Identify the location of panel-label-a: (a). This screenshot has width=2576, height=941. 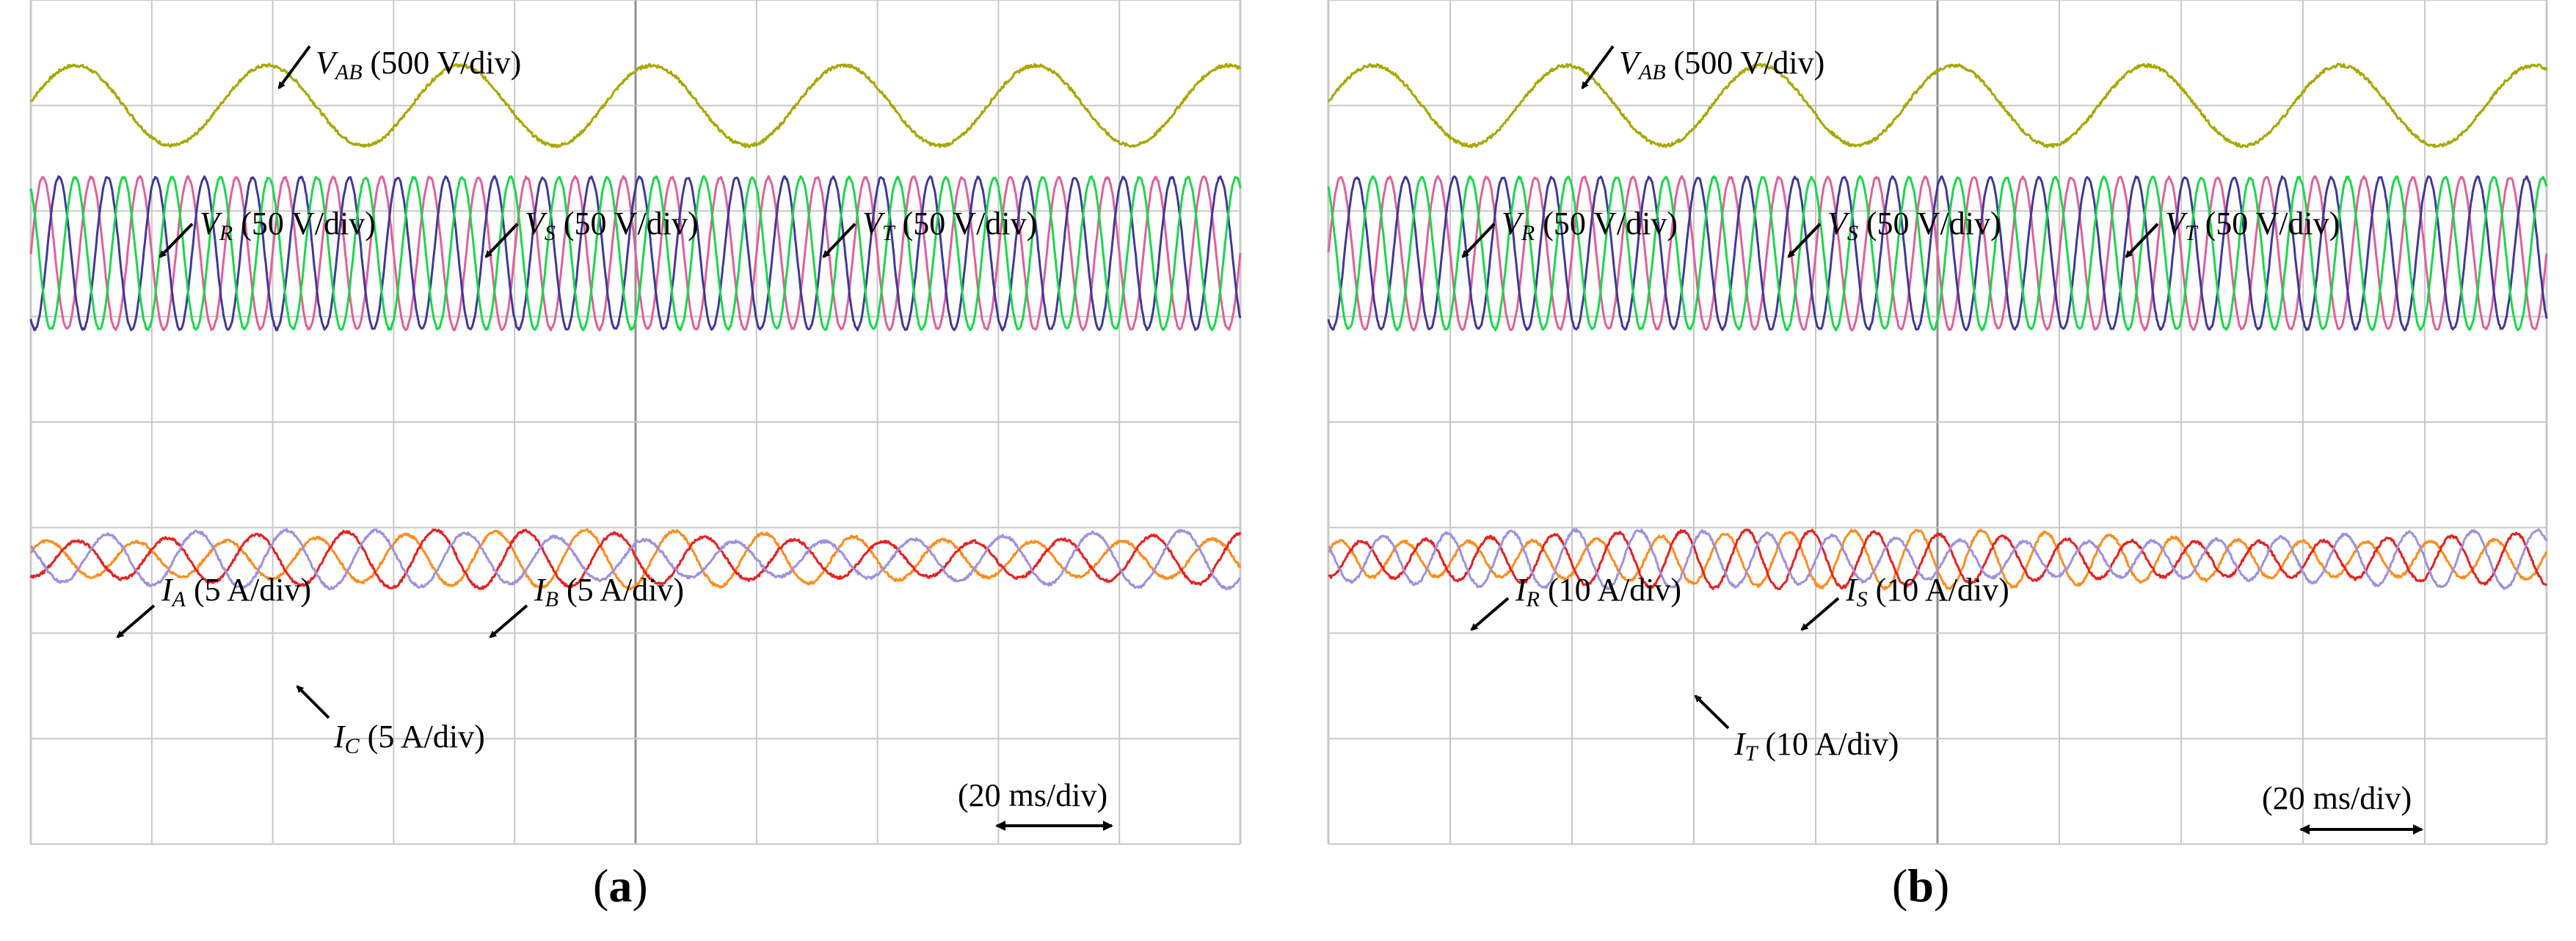
(620, 886).